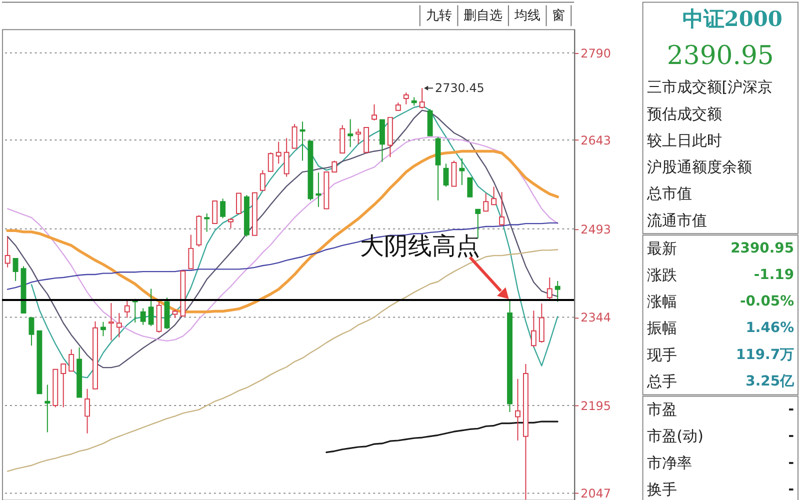 Image resolution: width=800 pixels, height=500 pixels. I want to click on y-tick-label: 2047, so click(595, 493).